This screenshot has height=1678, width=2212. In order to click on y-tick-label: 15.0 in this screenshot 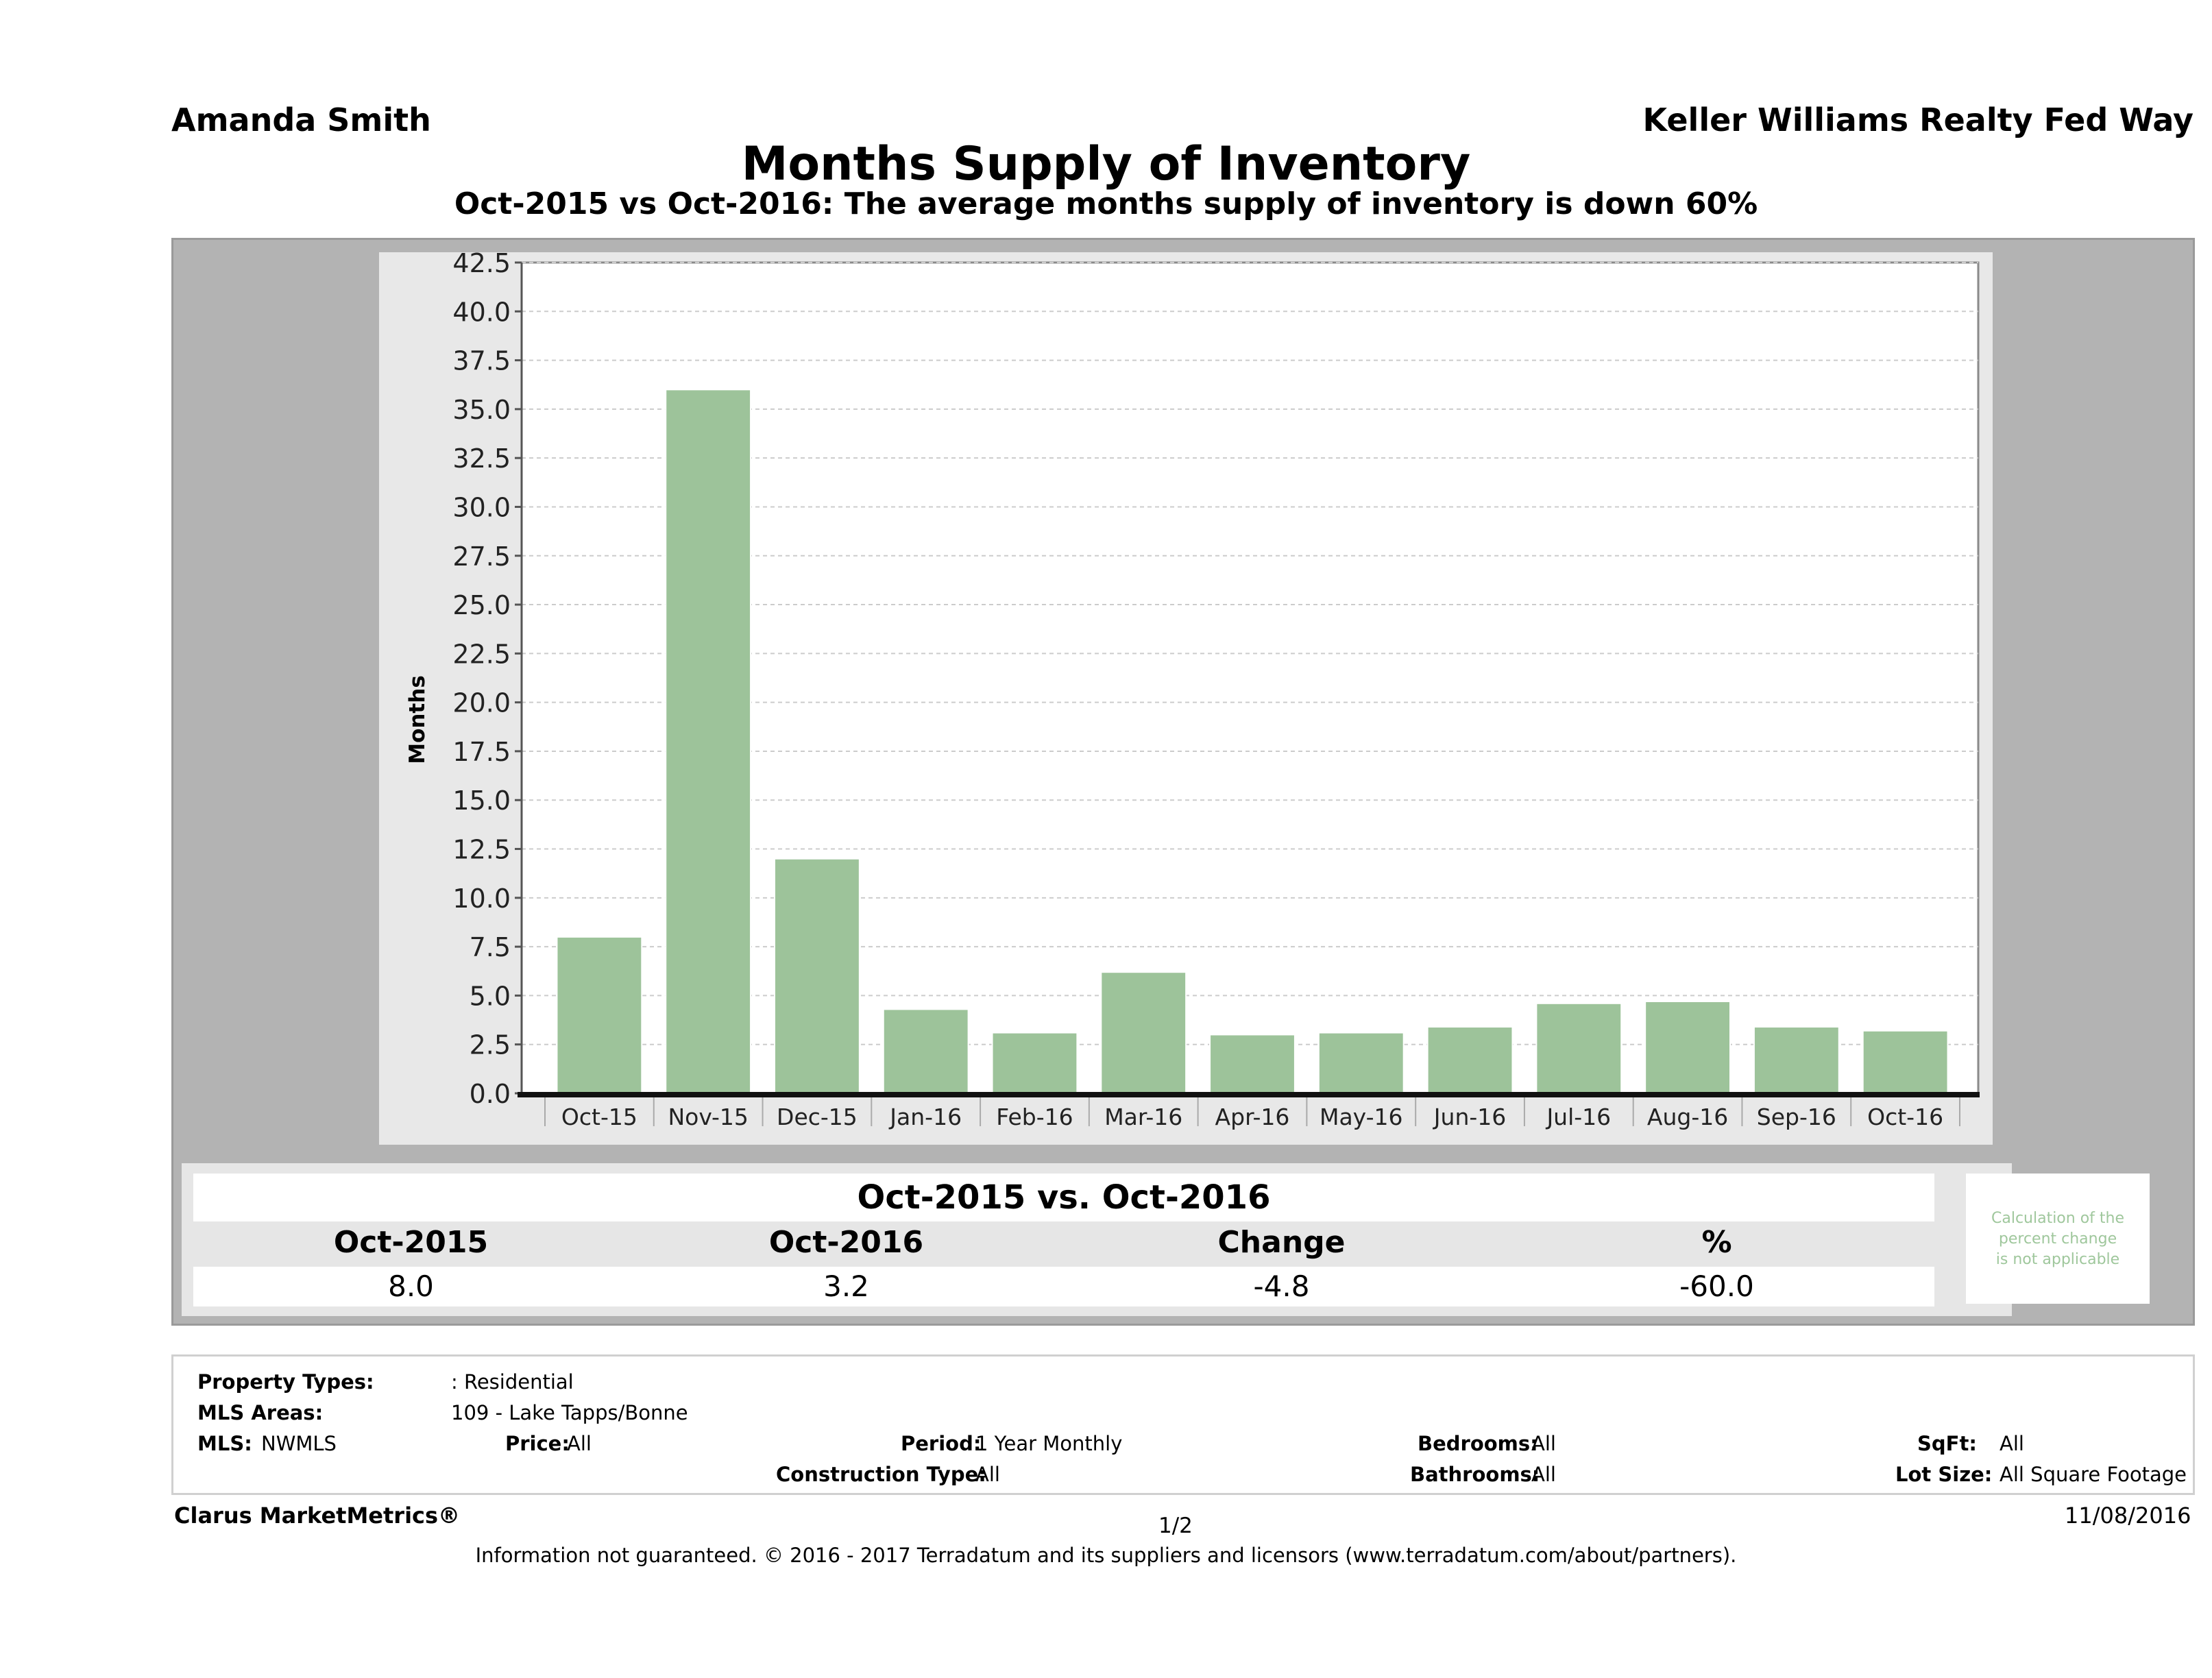, I will do `click(481, 801)`.